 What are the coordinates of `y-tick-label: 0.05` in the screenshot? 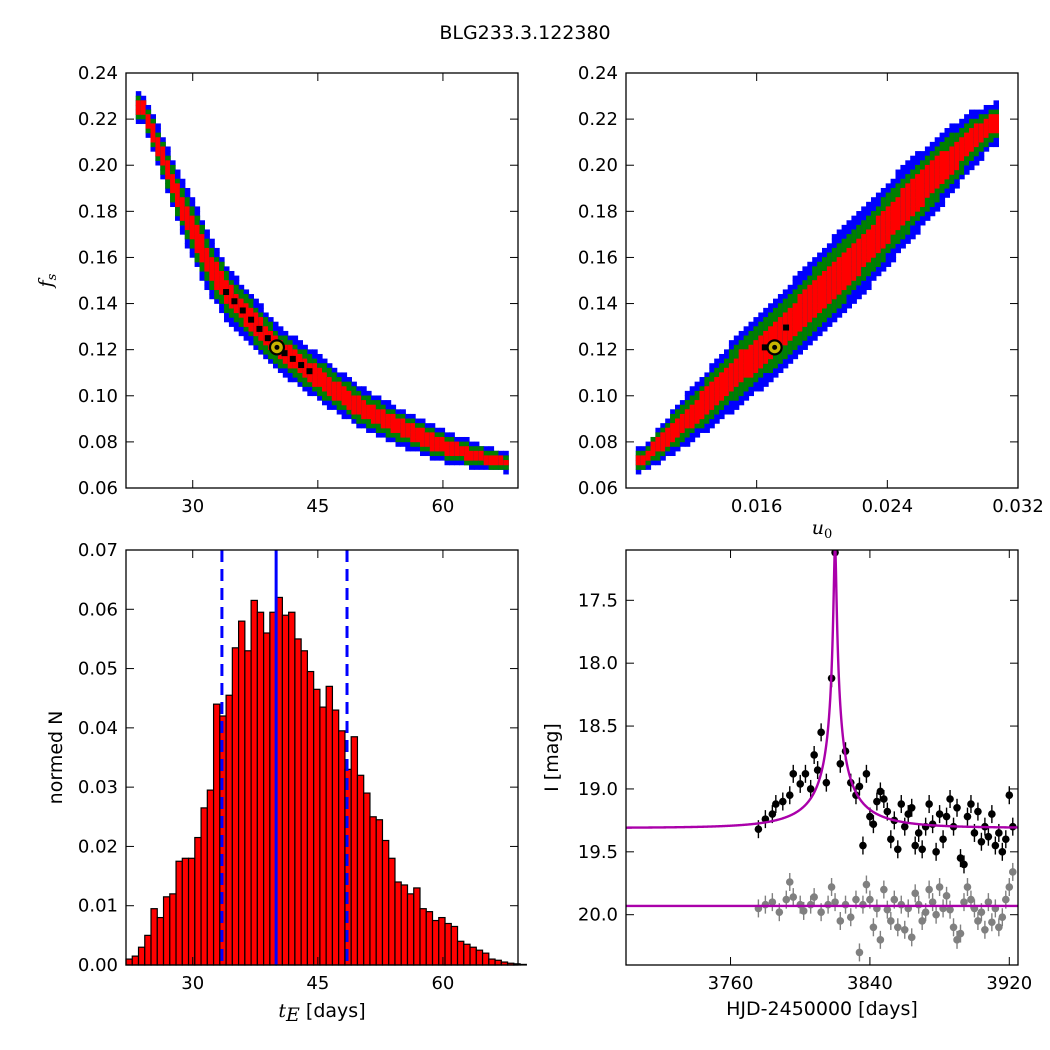 It's located at (98, 669).